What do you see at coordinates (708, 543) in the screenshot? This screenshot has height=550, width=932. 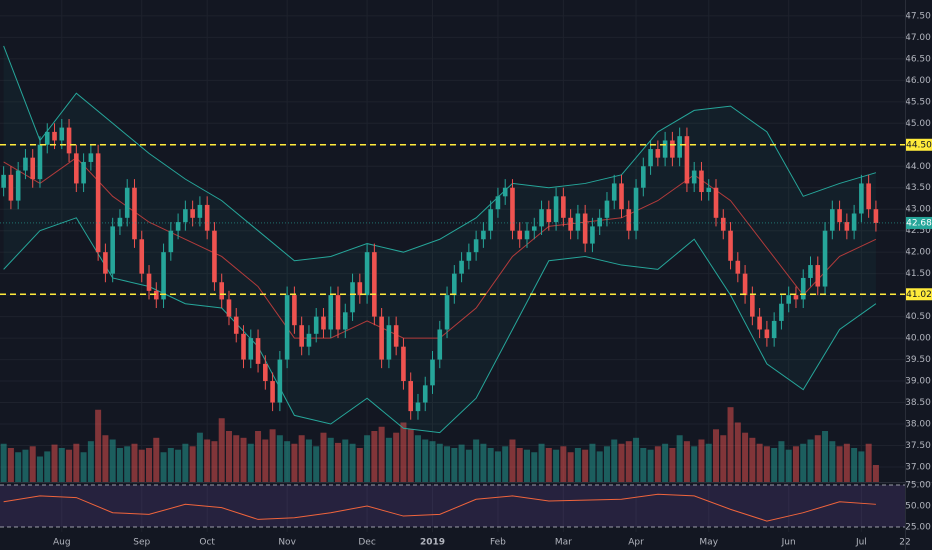 I see `x-tick-label: May` at bounding box center [708, 543].